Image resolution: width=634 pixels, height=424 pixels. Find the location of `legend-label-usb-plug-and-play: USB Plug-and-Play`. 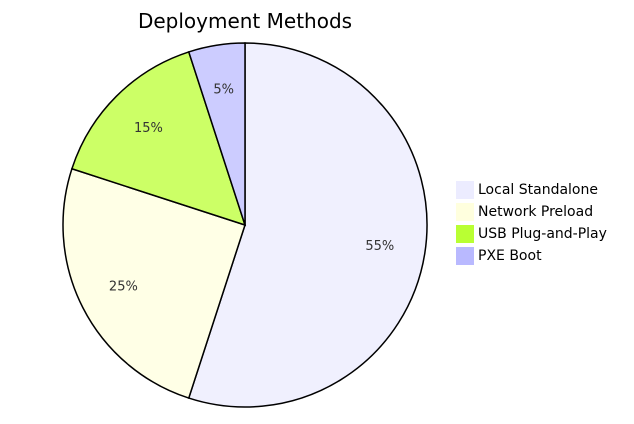

legend-label-usb-plug-and-play: USB Plug-and-Play is located at coordinates (542, 234).